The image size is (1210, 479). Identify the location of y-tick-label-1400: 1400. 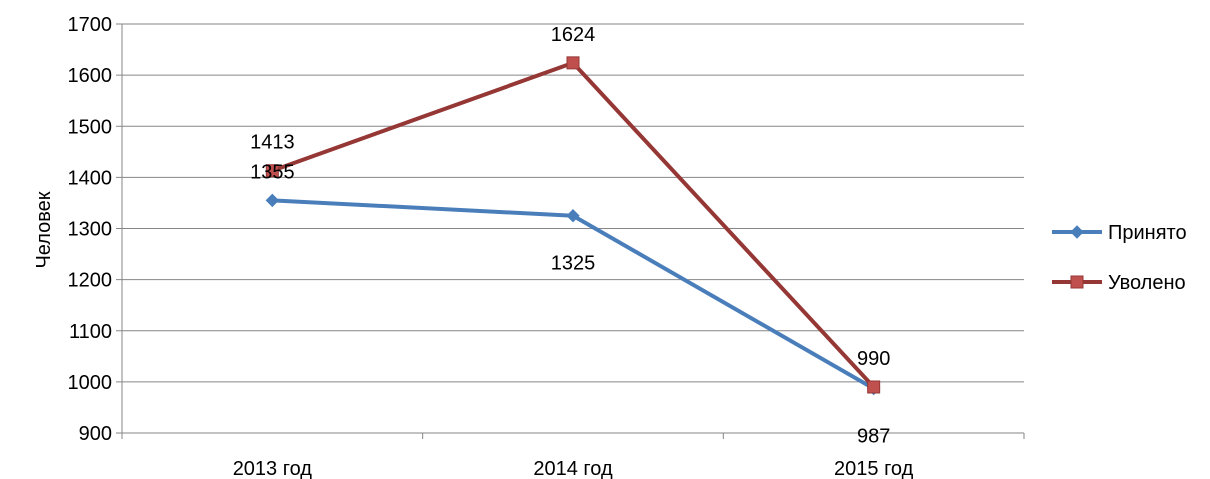
(90, 178).